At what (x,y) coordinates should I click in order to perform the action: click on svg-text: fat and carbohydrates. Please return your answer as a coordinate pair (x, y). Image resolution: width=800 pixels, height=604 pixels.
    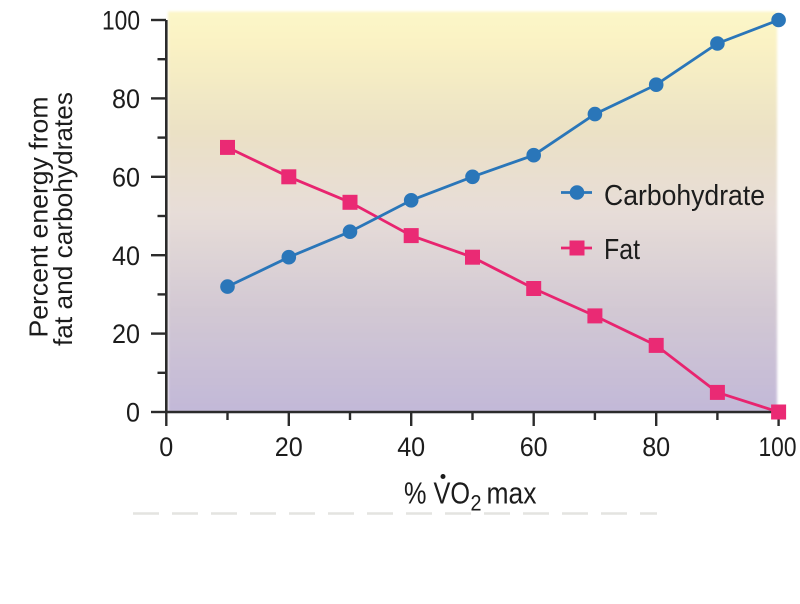
    Looking at the image, I should click on (63, 219).